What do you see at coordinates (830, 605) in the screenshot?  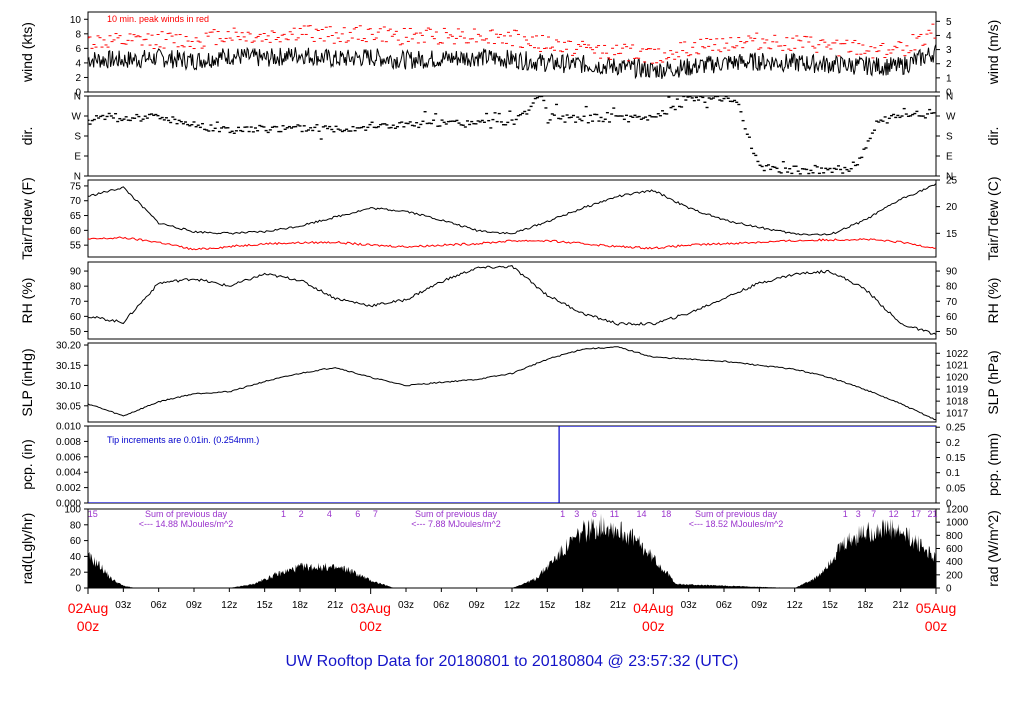 I see `x-tick-label: 15z` at bounding box center [830, 605].